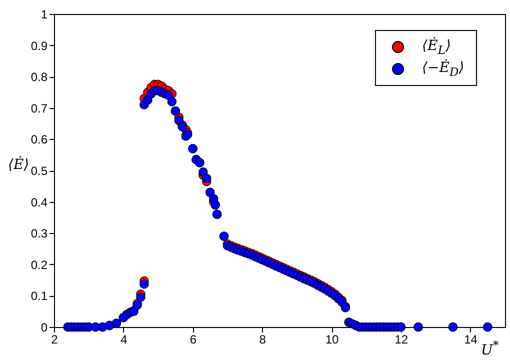  I want to click on x-tick-label: 14, so click(471, 339).